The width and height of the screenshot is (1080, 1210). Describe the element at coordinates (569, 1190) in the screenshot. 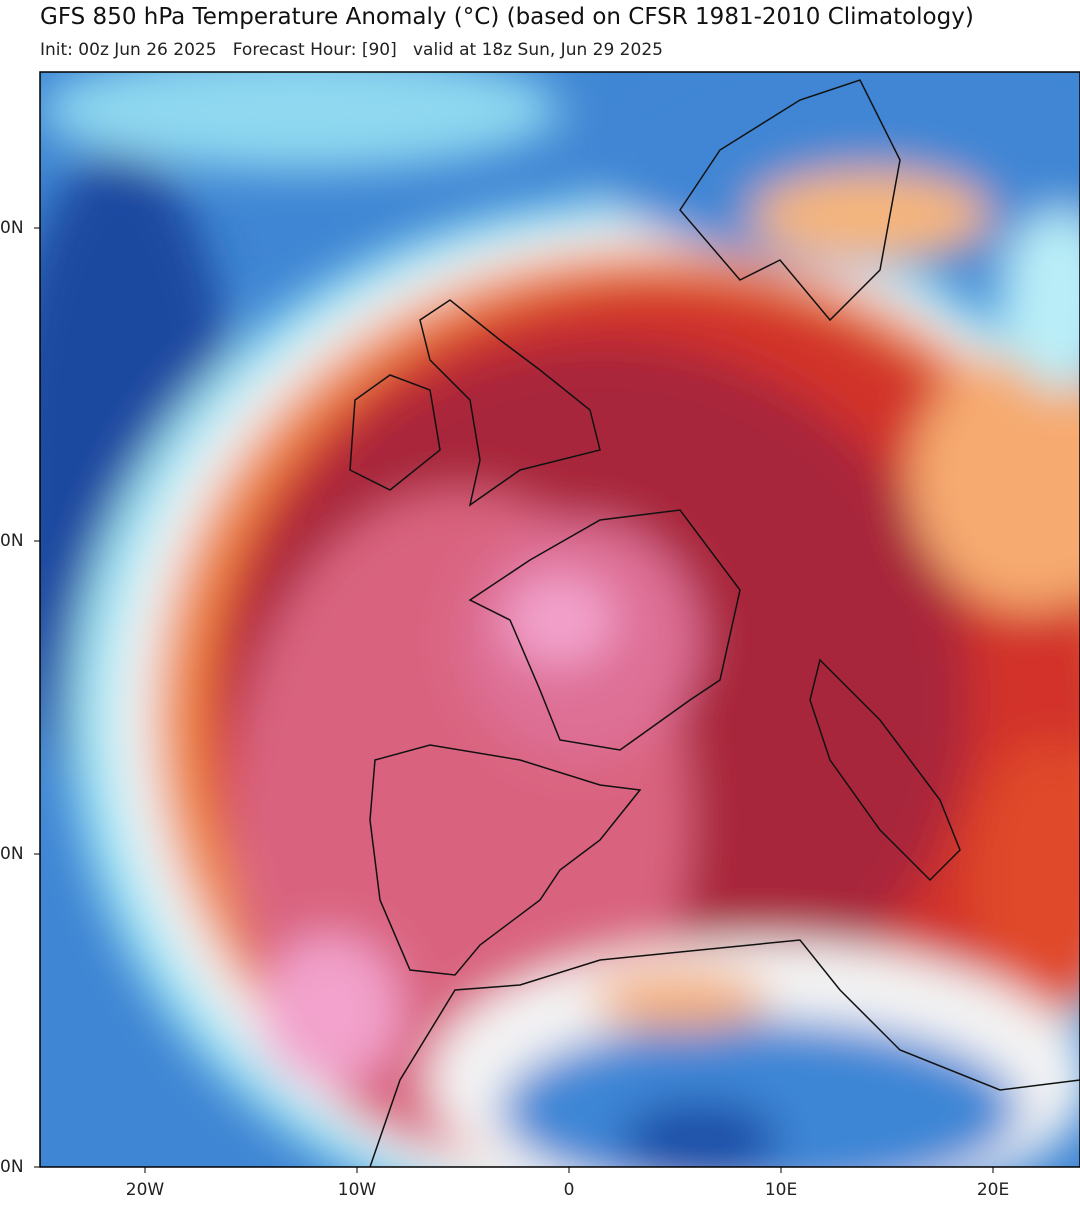

I see `lon-label: 0` at that location.